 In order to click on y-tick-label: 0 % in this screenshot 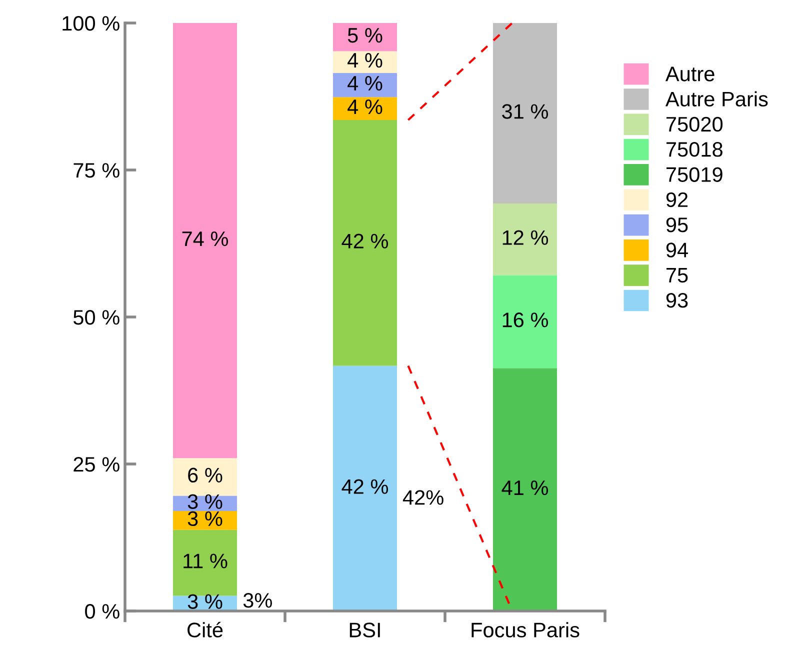, I will do `click(102, 611)`.